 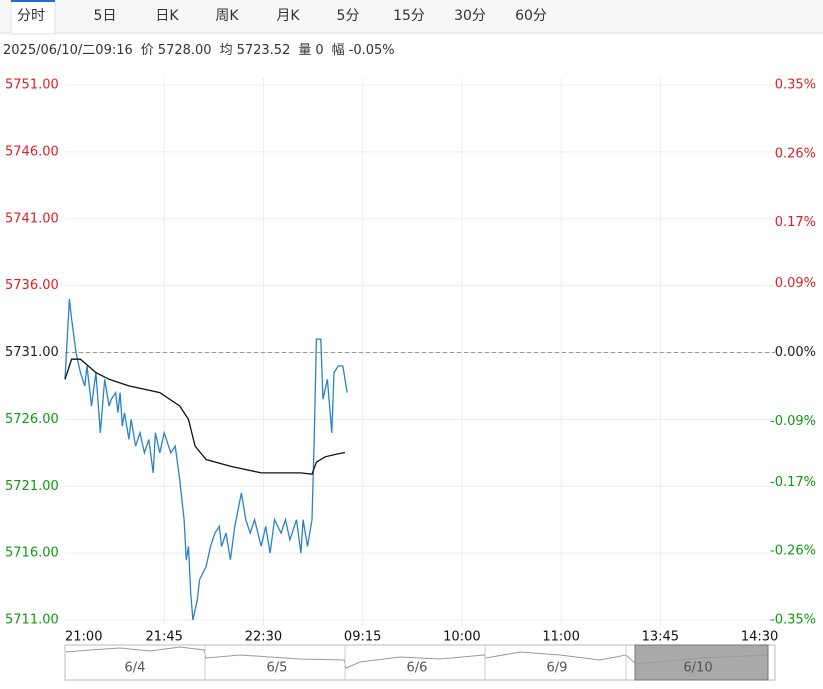 I want to click on info-avg: 5723.52, so click(x=264, y=50).